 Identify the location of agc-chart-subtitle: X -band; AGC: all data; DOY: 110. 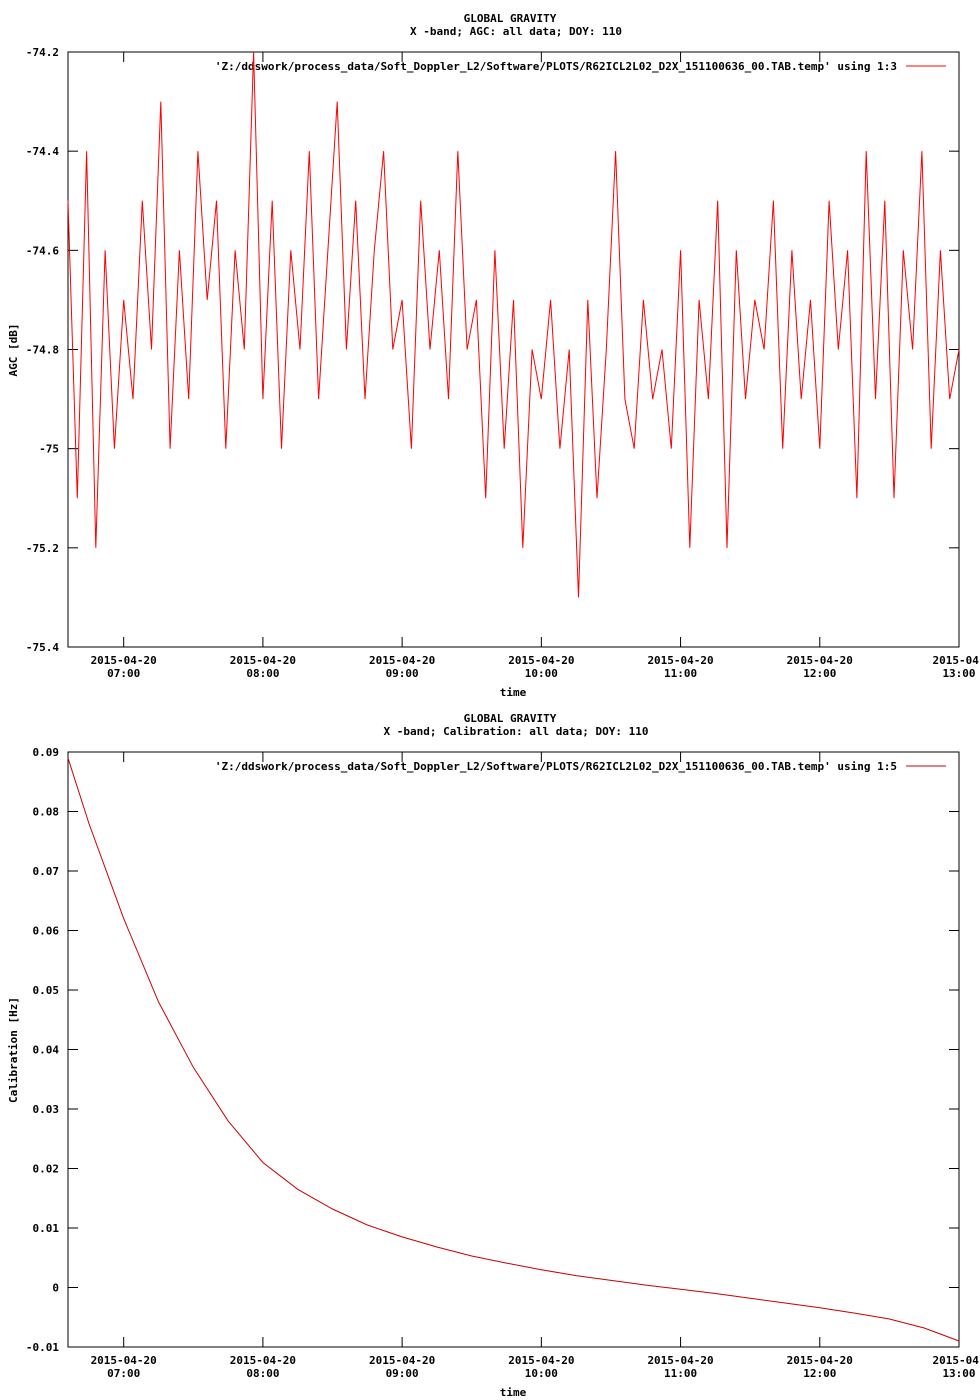
(516, 31).